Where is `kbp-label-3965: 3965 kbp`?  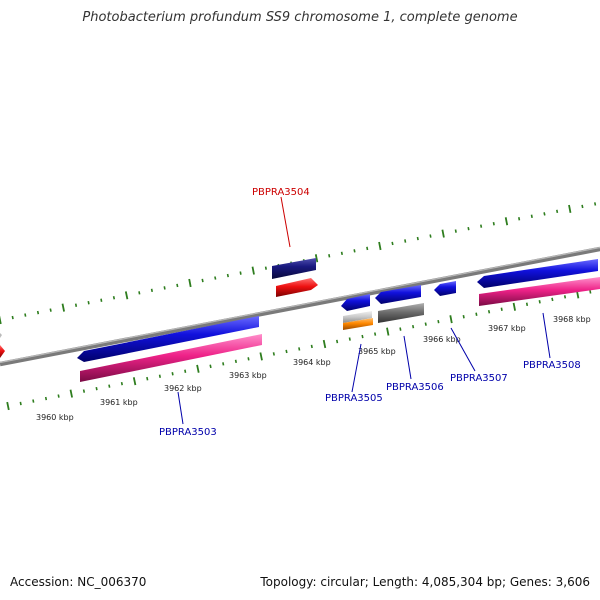 kbp-label-3965: 3965 kbp is located at coordinates (377, 351).